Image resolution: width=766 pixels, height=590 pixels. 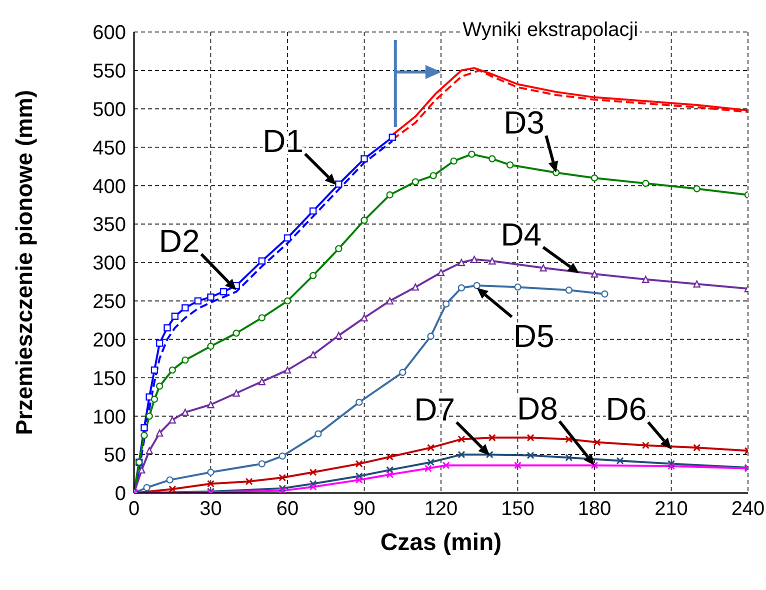 What do you see at coordinates (109, 71) in the screenshot?
I see `y-tick-label: 550` at bounding box center [109, 71].